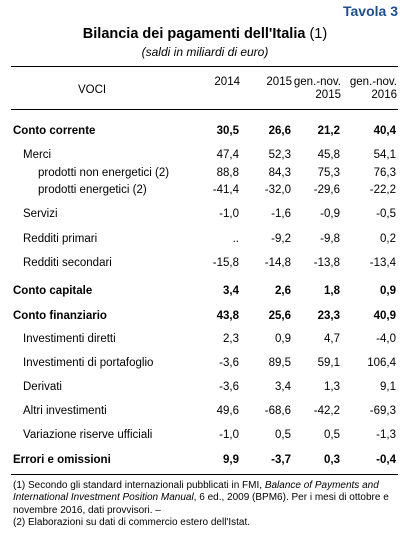 This screenshot has height=540, width=410. Describe the element at coordinates (373, 82) in the screenshot. I see `header-gen-nov-2016-line1: gen.-nov.` at that location.